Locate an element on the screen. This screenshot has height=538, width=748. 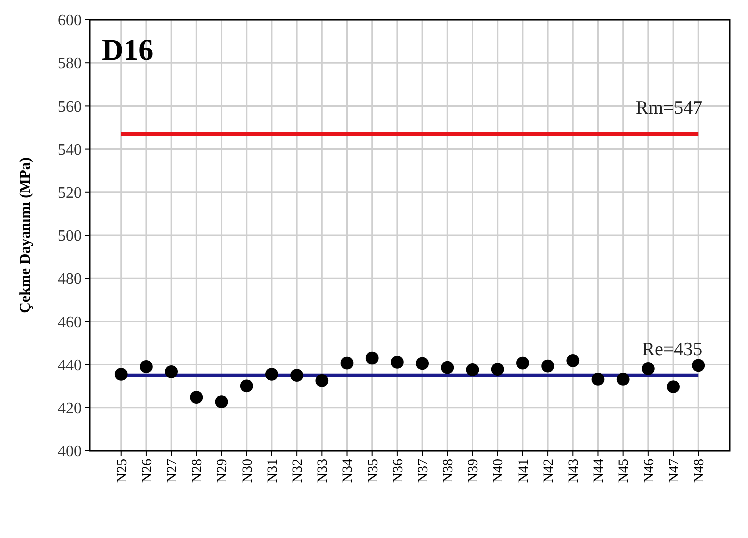
x-tick-label: N29 is located at coordinates (223, 471).